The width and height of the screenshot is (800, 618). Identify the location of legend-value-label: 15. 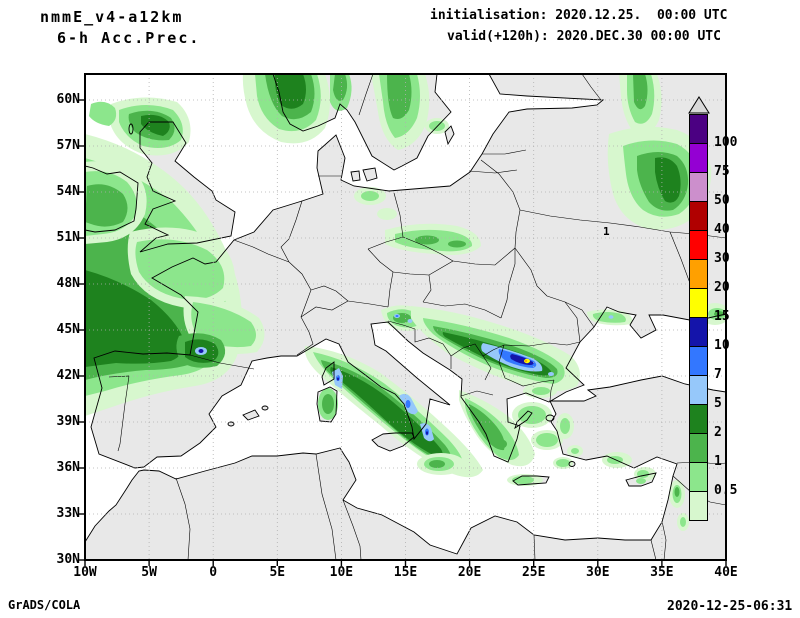
(722, 316).